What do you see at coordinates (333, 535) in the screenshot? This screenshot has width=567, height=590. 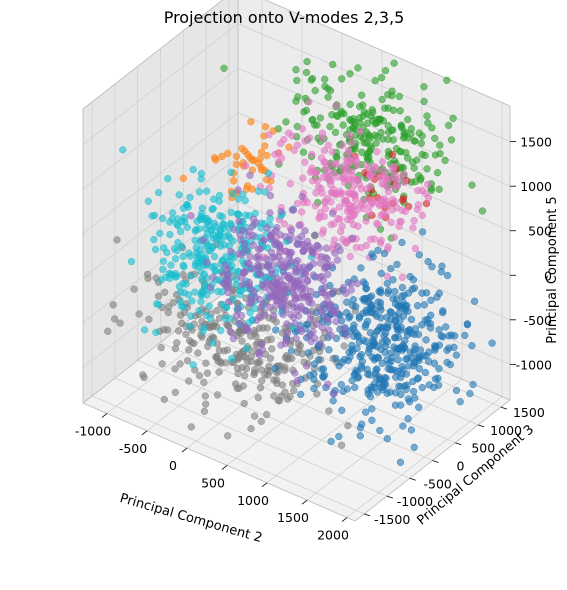 I see `x-tick-label: 2000` at bounding box center [333, 535].